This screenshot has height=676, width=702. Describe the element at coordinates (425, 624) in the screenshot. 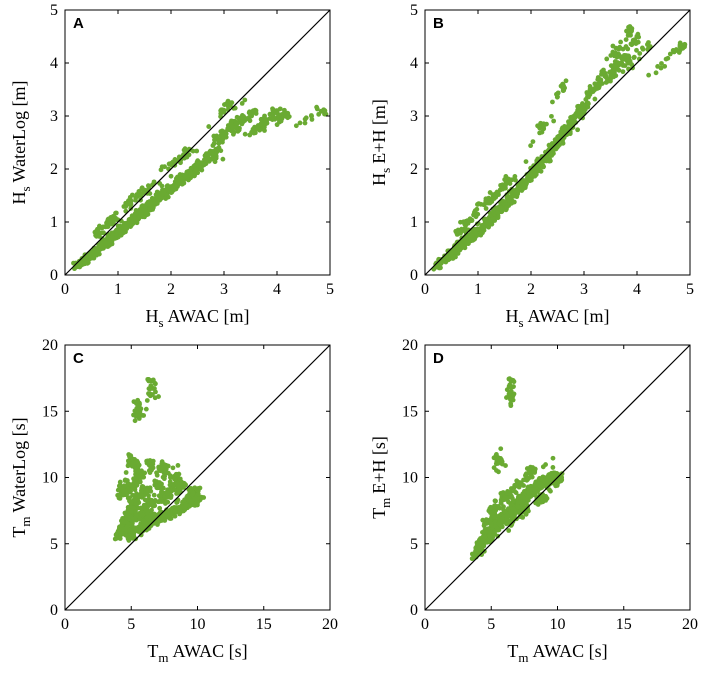

I see `x-tick-label: 0` at that location.